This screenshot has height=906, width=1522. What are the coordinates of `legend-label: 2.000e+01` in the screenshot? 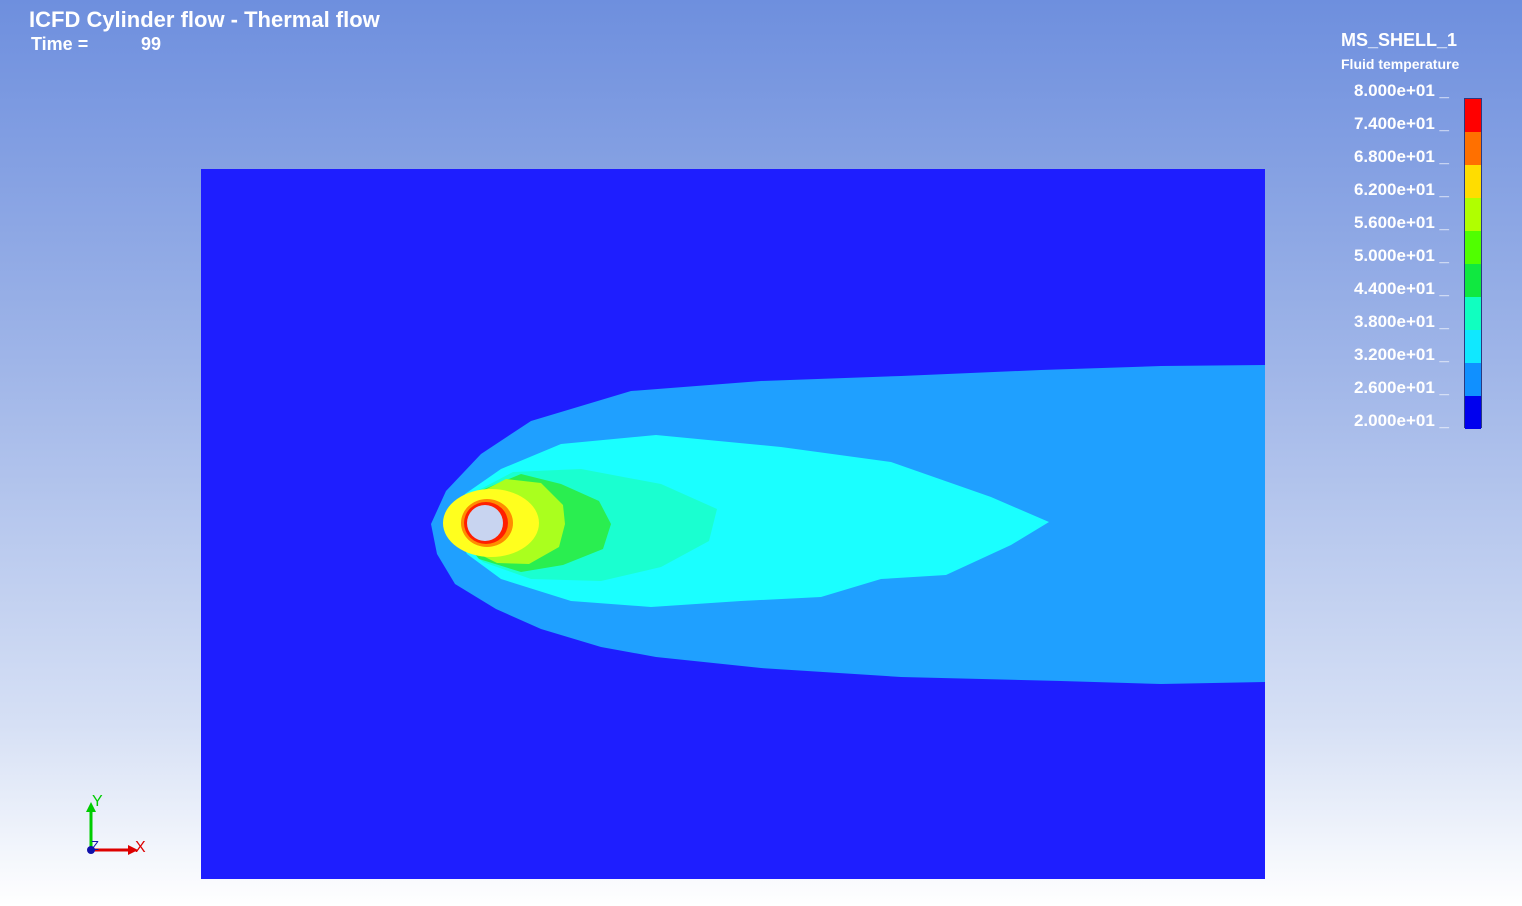 It's located at (1401, 427).